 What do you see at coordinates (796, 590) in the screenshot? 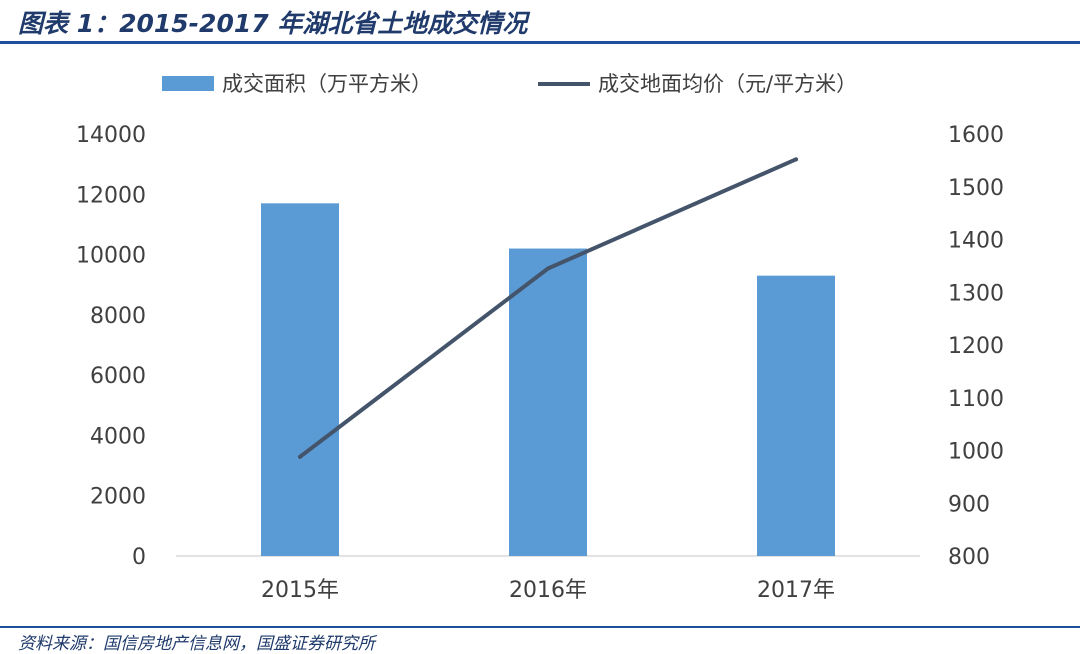
I see `x-tick-label: 2017年` at bounding box center [796, 590].